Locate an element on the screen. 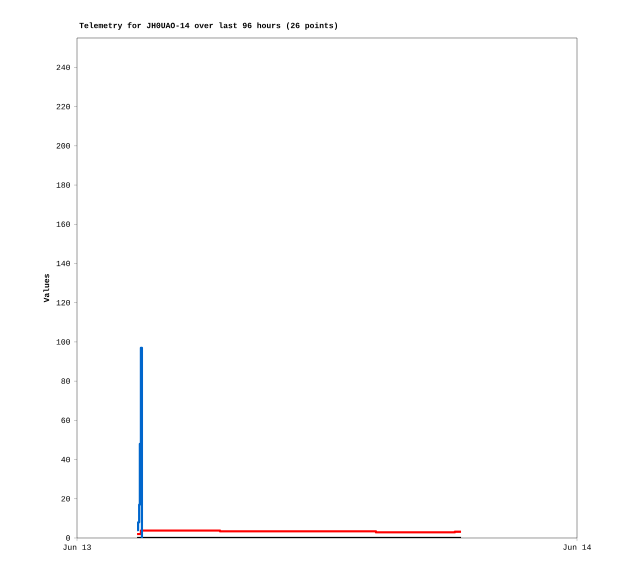 This screenshot has height=579, width=618. y-tick-label: 40 is located at coordinates (65, 459).